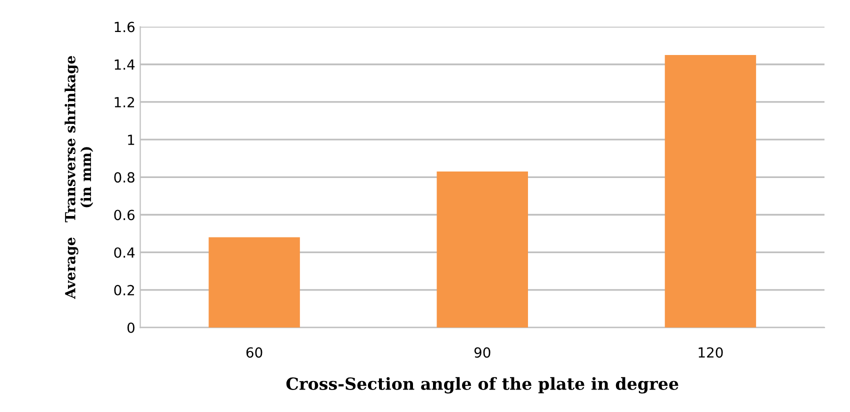 This screenshot has width=850, height=412. What do you see at coordinates (254, 352) in the screenshot?
I see `x-tick-label: 60` at bounding box center [254, 352].